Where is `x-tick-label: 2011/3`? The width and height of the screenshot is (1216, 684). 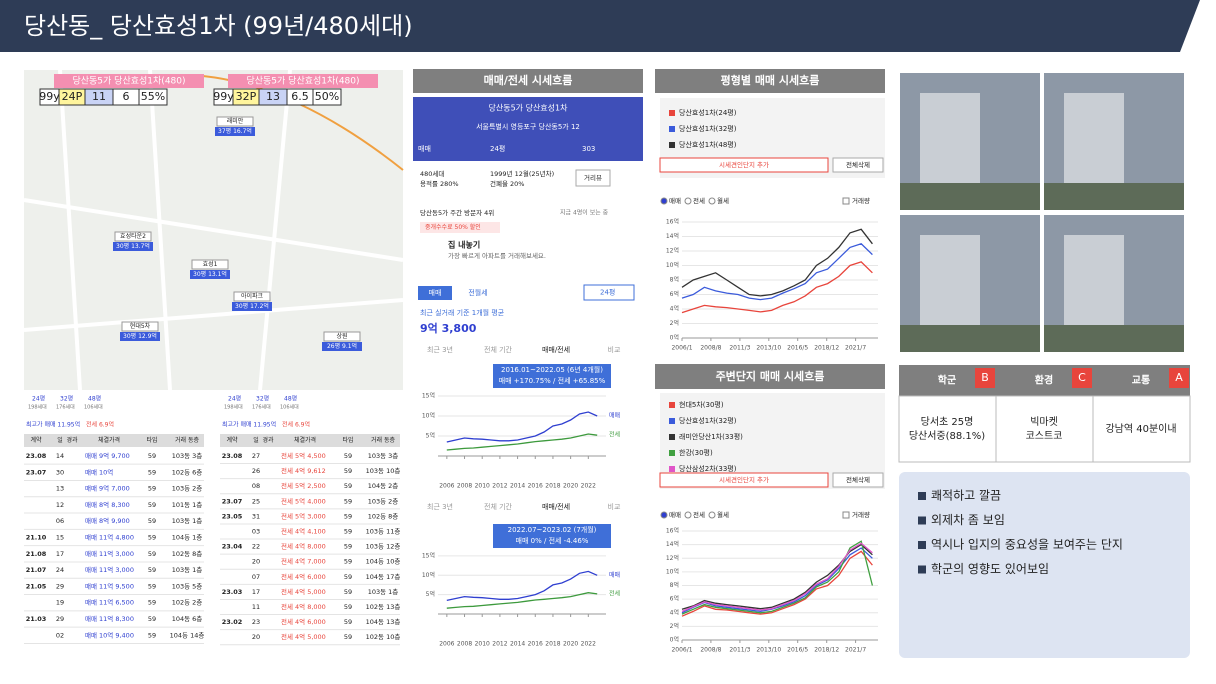 x-tick-label: 2011/3 is located at coordinates (739, 650).